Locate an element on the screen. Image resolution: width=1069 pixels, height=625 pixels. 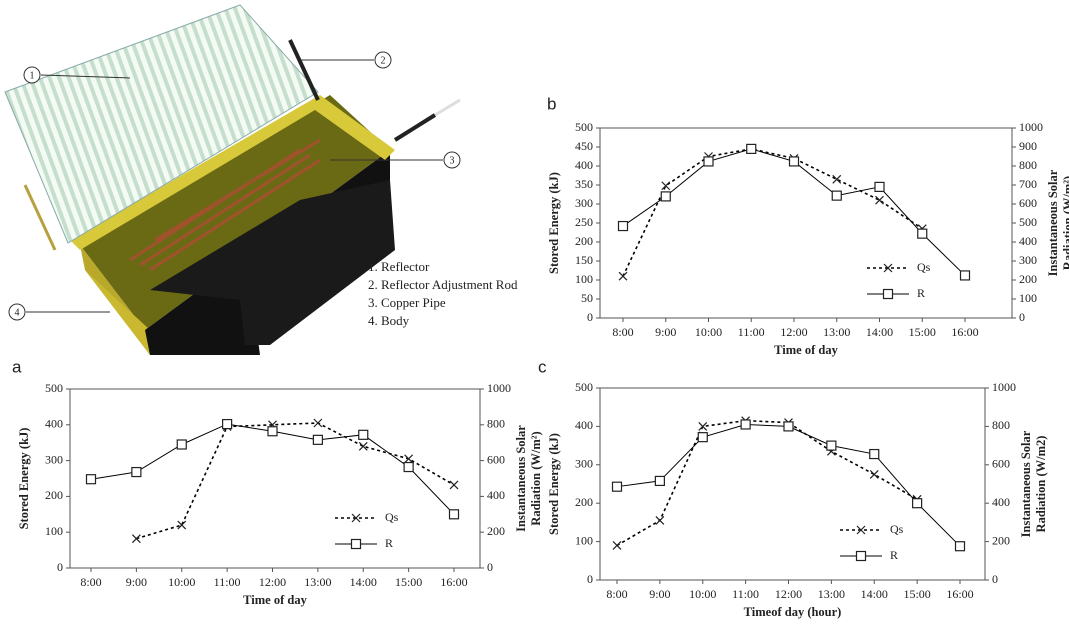
y2-tick-label: 300 is located at coordinates (1028, 260).